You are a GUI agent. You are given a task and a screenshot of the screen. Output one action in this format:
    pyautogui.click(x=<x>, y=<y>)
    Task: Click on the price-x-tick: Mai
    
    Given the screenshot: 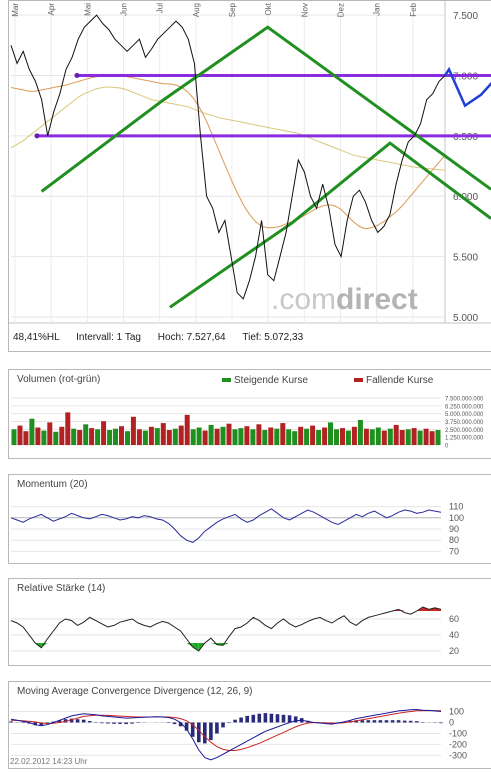 What is the action you would take?
    pyautogui.click(x=87, y=9)
    